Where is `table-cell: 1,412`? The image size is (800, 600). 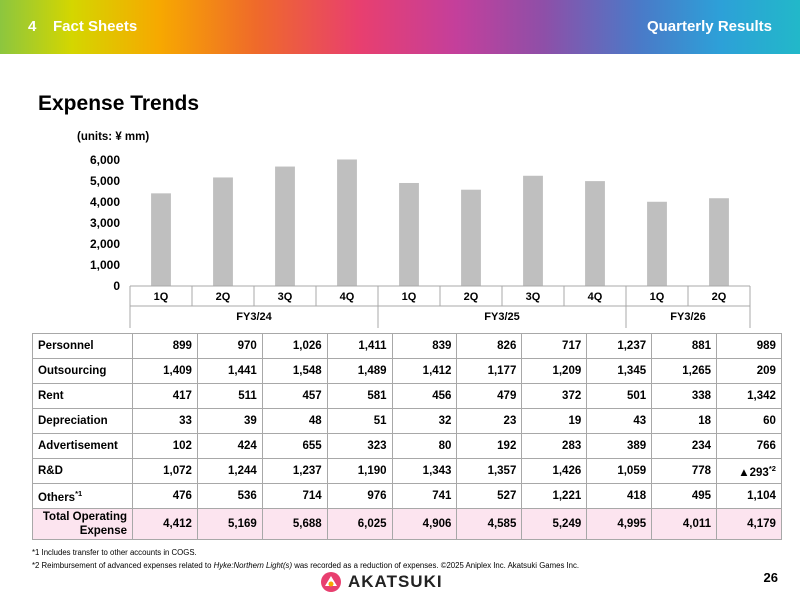
table-cell: 1,412 is located at coordinates (424, 371).